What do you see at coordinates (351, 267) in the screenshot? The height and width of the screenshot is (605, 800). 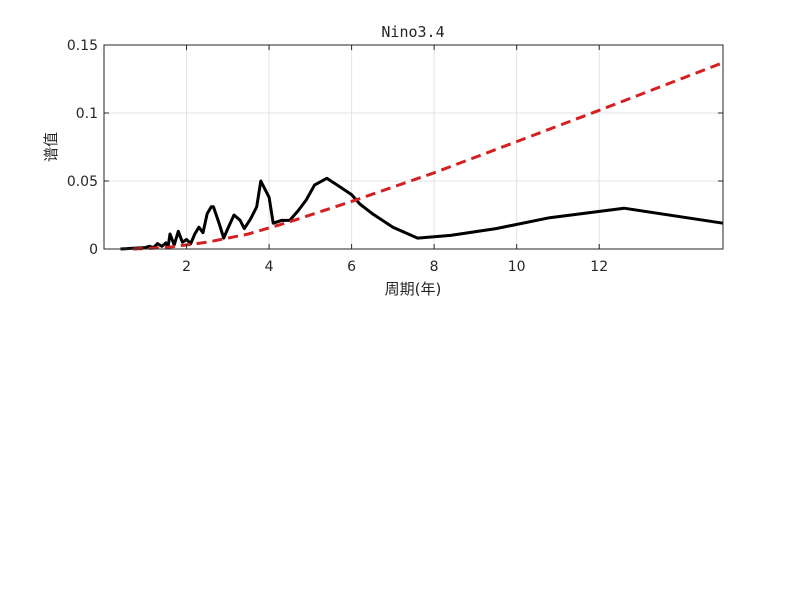 I see `x-tick-label: 6` at bounding box center [351, 267].